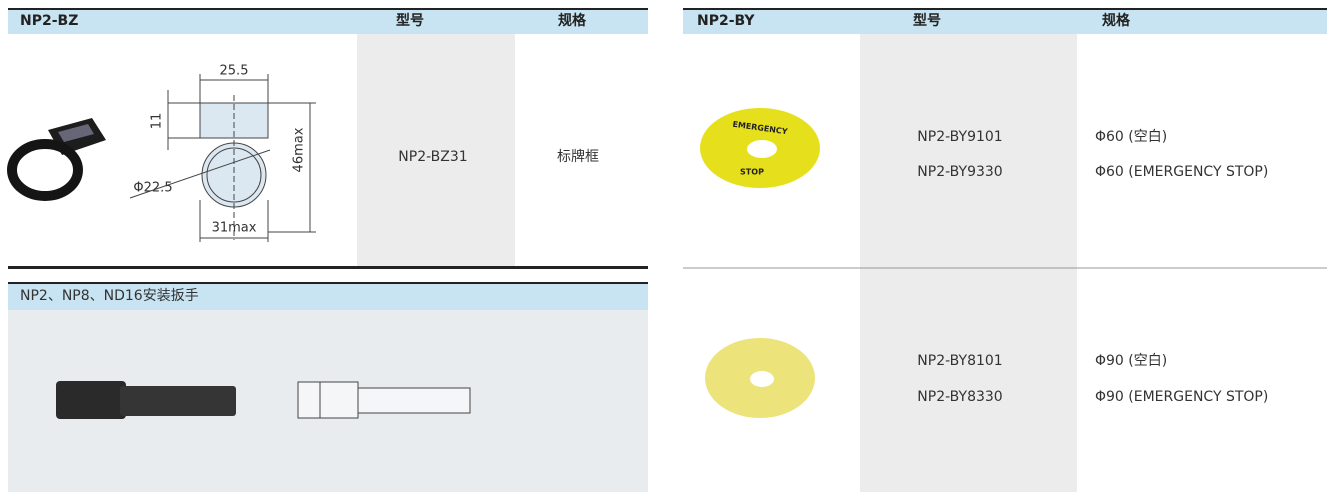 The image size is (1335, 496). I want to click on dim-label: 25.5, so click(234, 71).